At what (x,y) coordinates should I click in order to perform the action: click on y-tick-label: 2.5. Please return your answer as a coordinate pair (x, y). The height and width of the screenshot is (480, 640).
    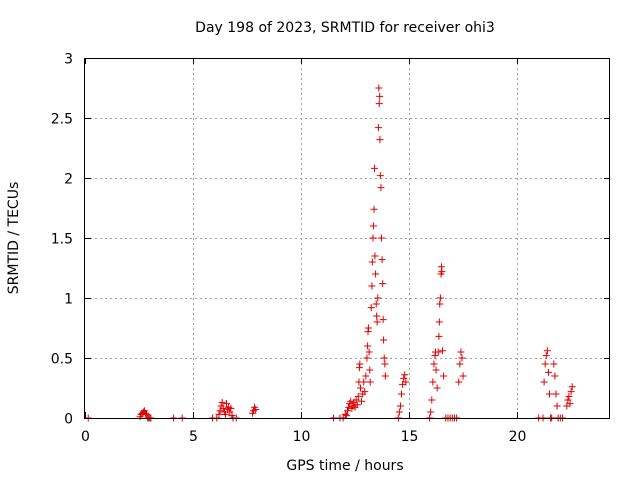
    Looking at the image, I should click on (62, 120).